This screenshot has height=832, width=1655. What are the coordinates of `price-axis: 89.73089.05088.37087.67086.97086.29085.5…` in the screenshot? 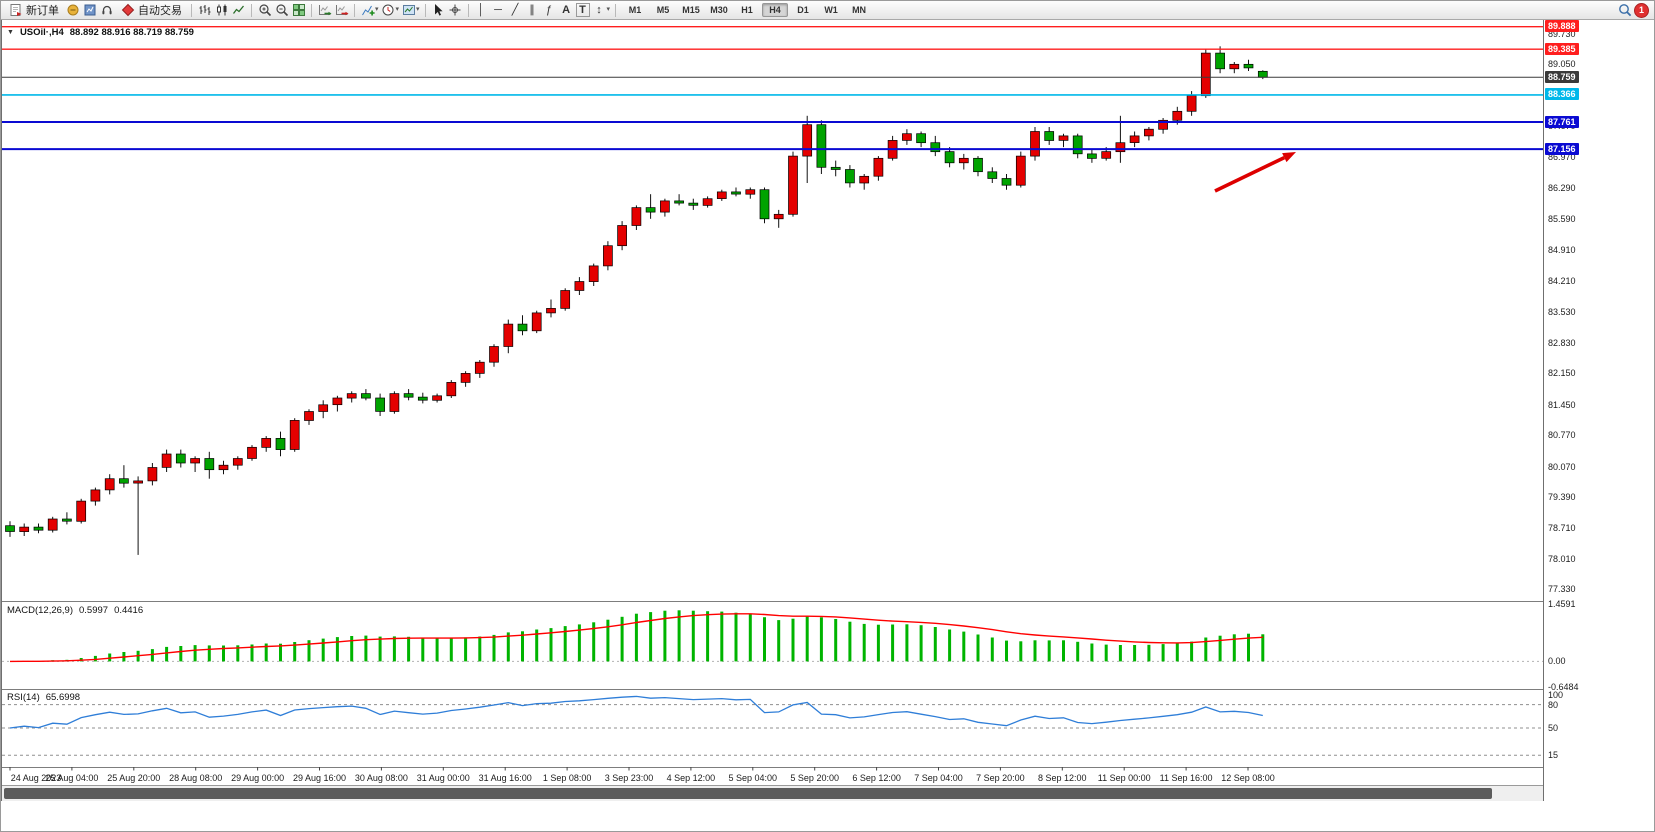 It's located at (1598, 410).